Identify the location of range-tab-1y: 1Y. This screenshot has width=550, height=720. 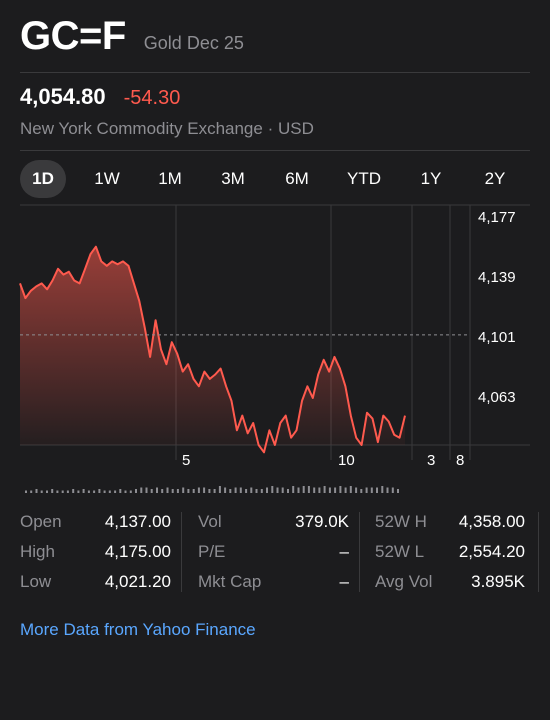
(431, 178).